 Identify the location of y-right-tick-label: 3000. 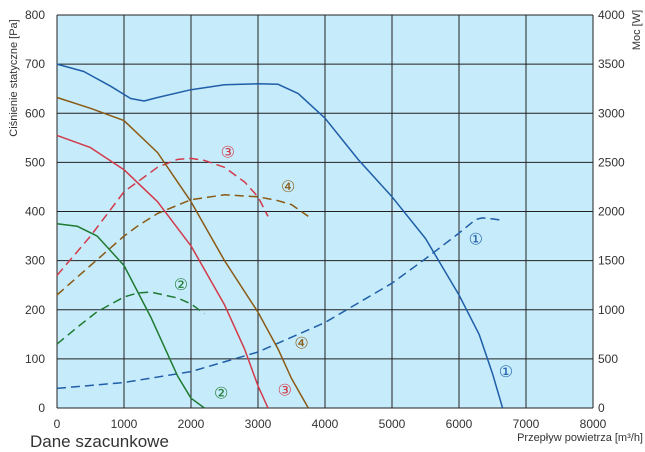
(611, 113).